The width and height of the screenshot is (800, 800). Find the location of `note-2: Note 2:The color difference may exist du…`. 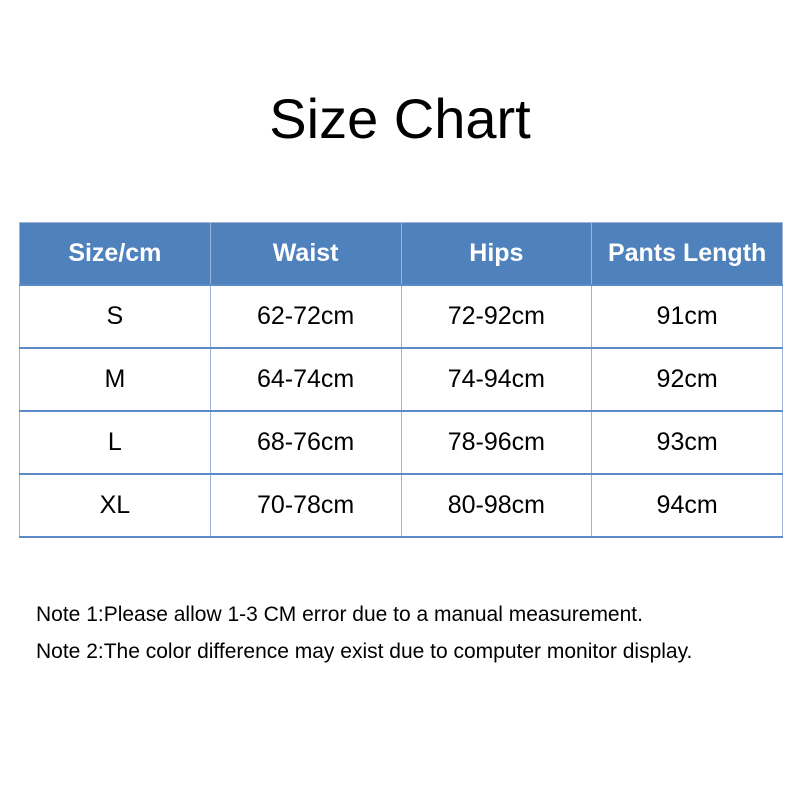

note-2: Note 2:The color difference may exist du… is located at coordinates (364, 651).